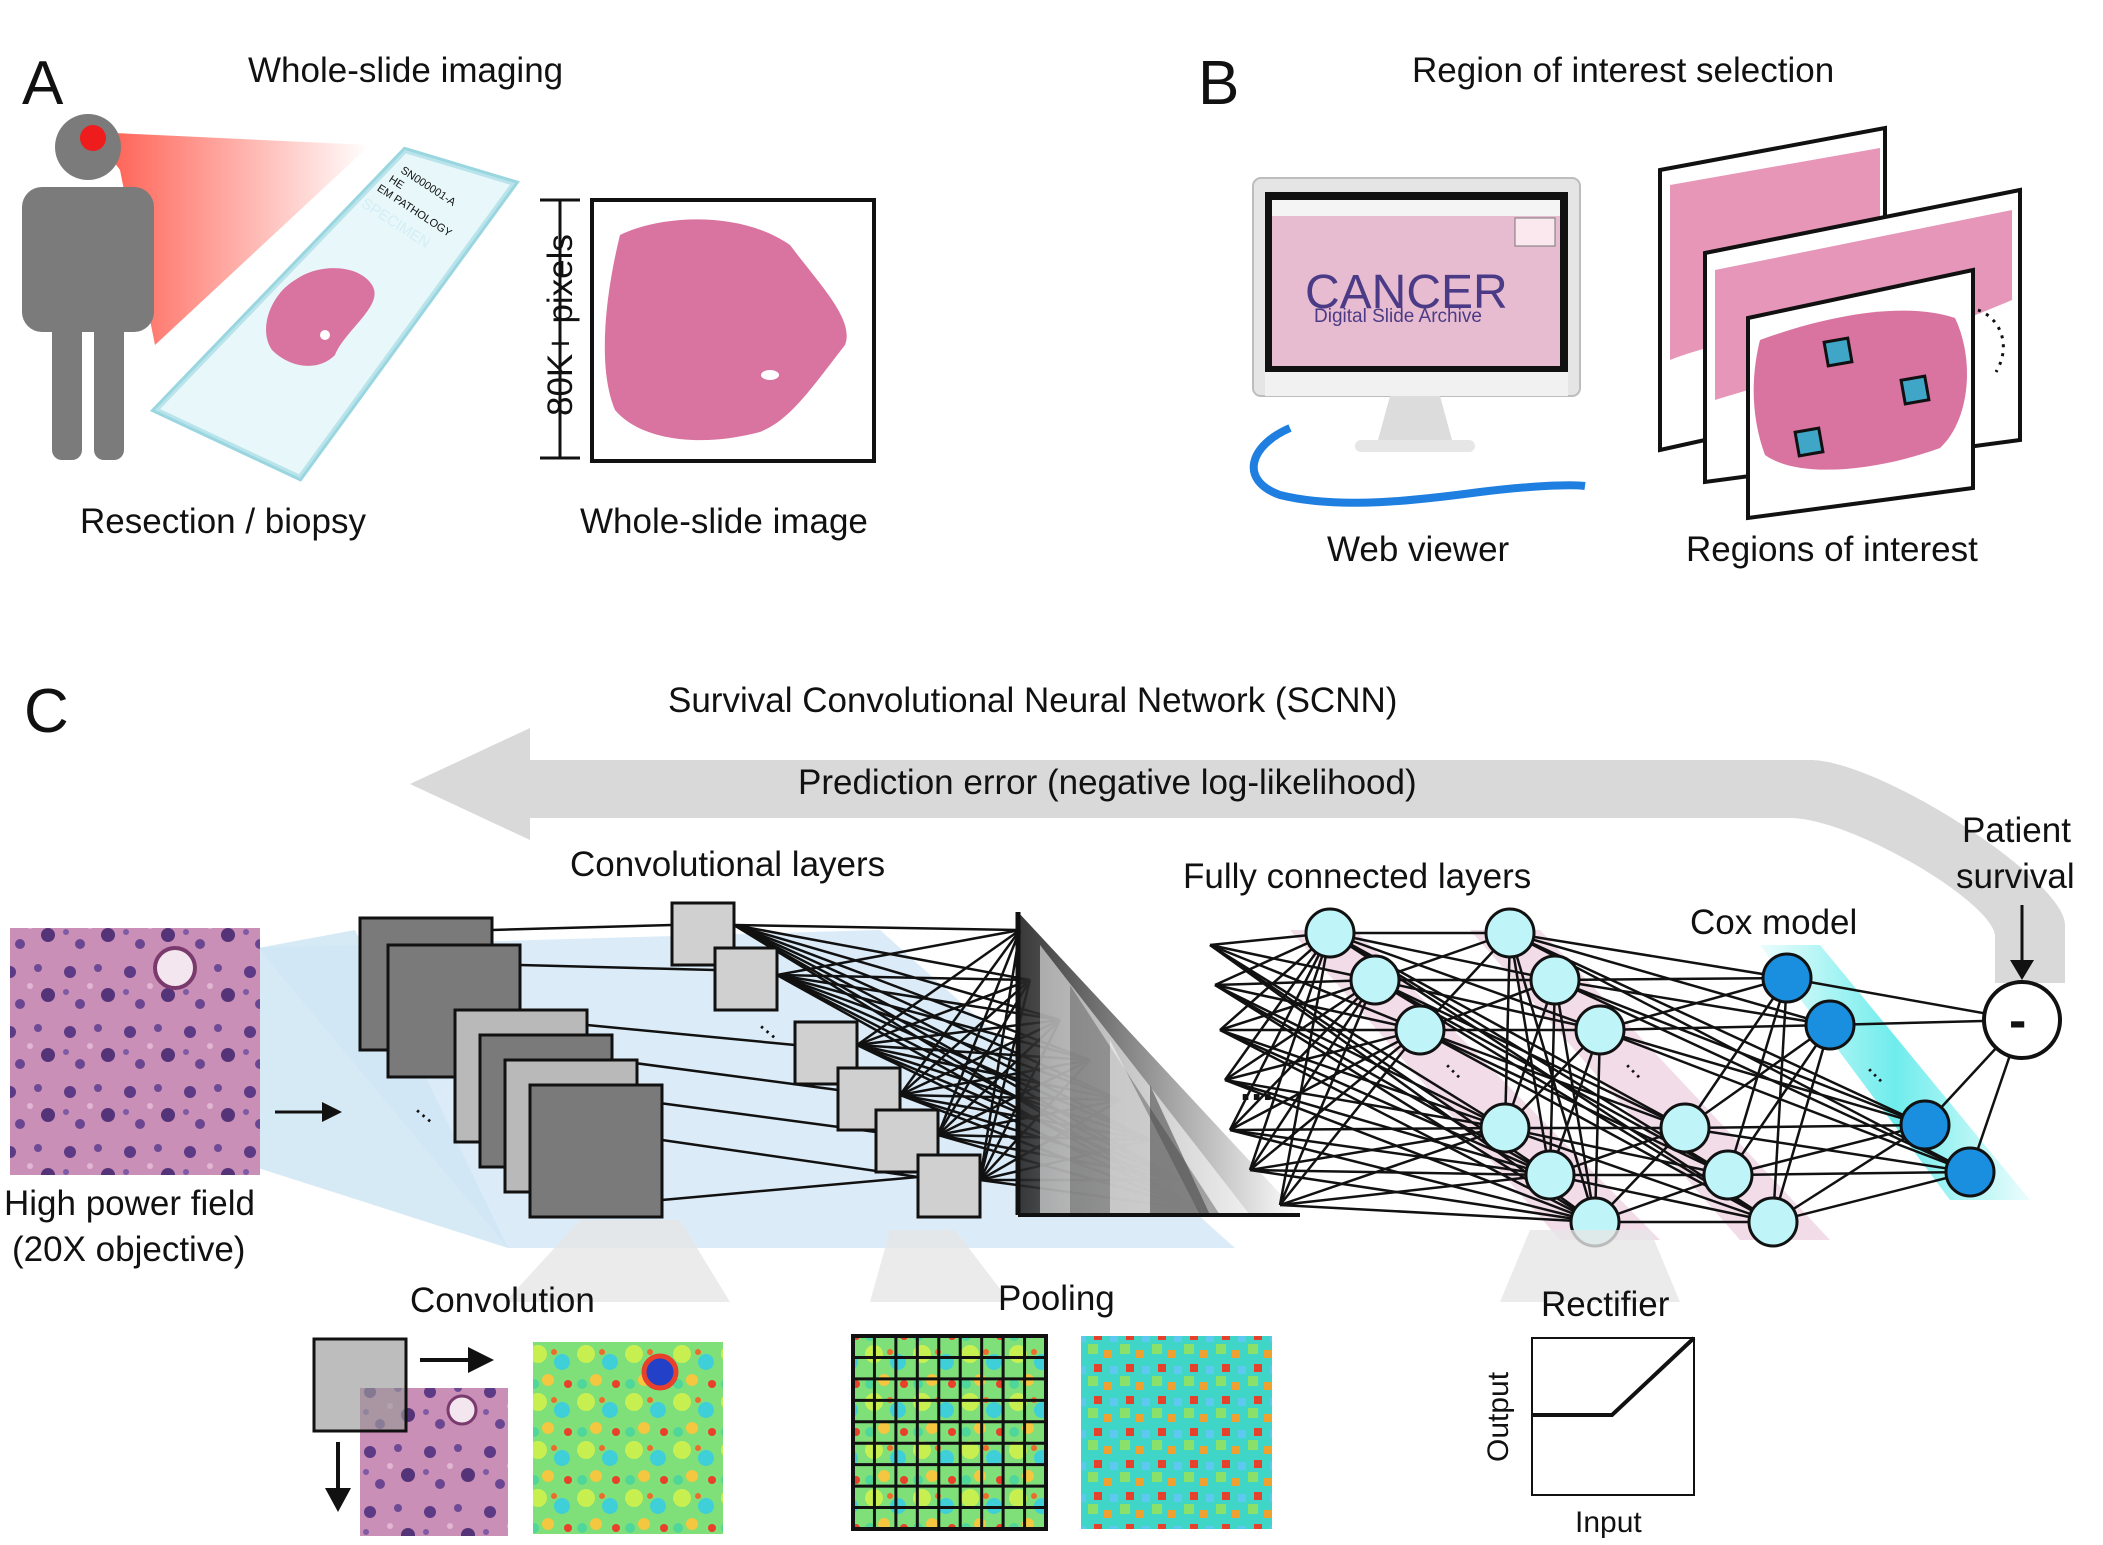 The width and height of the screenshot is (2103, 1545). Describe the element at coordinates (727, 864) in the screenshot. I see `conv-layers-label: Convolutional layers` at that location.